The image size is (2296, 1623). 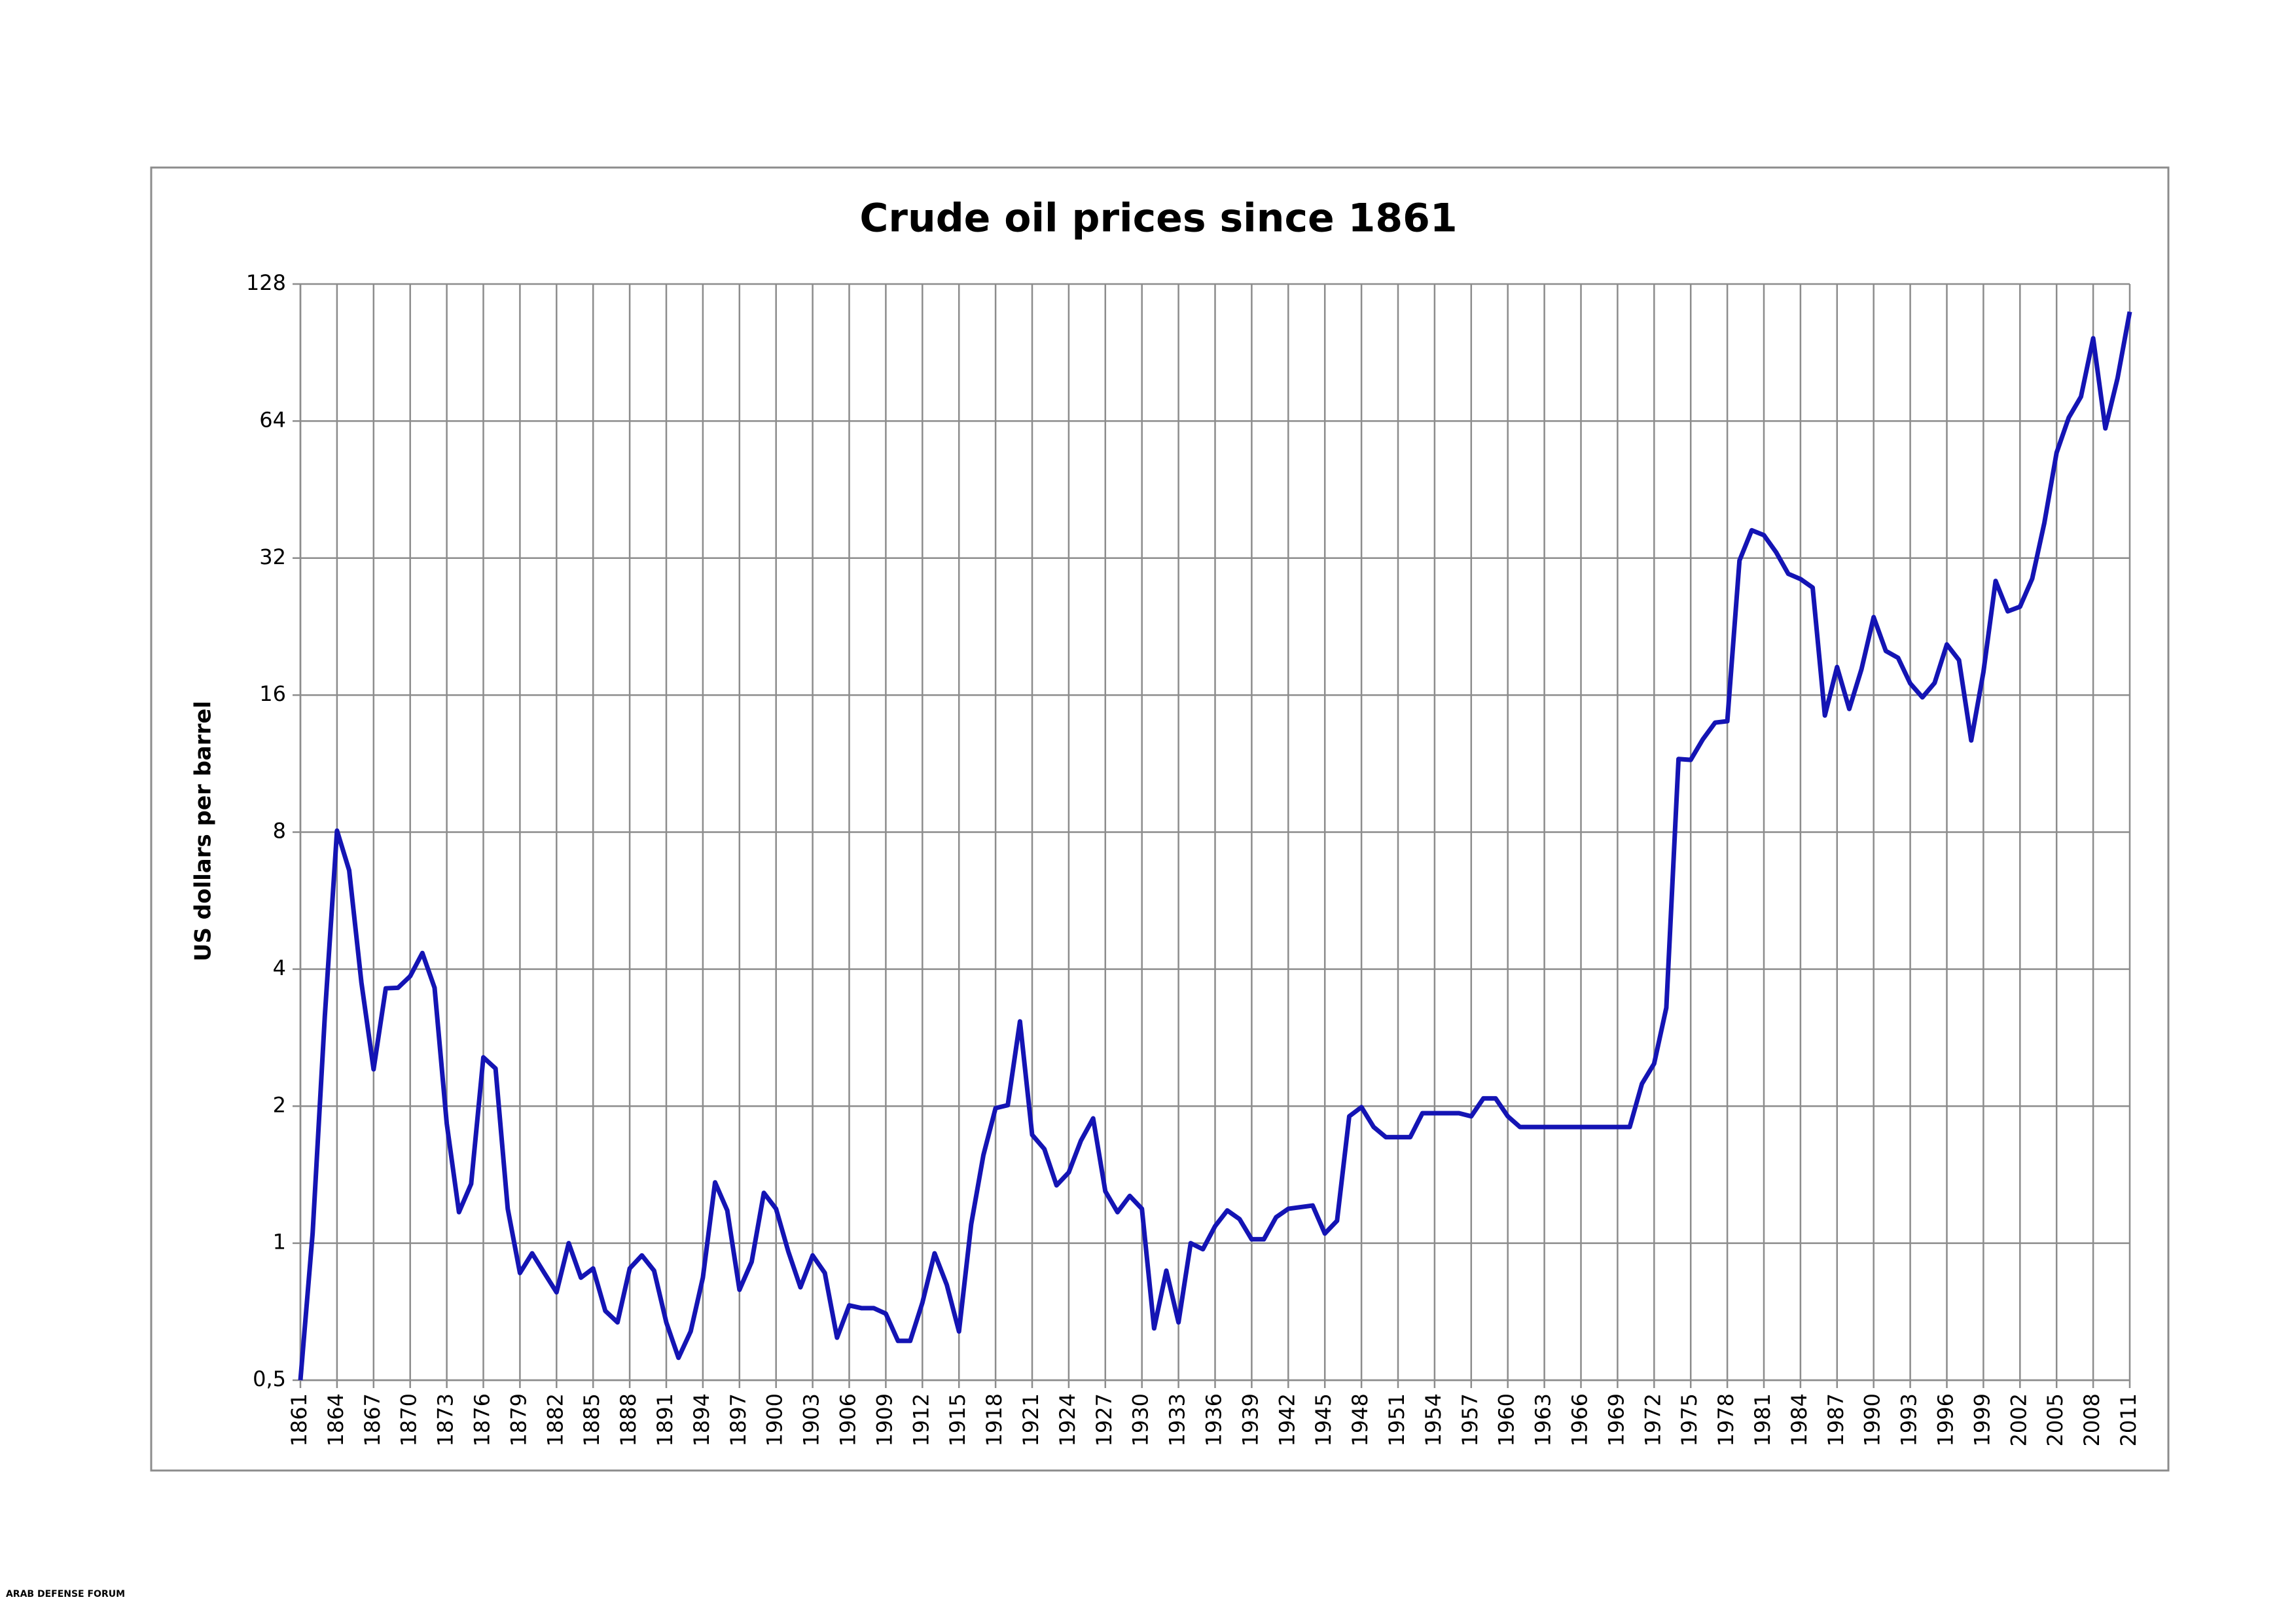 What do you see at coordinates (266, 282) in the screenshot?
I see `y-tick-label: 128` at bounding box center [266, 282].